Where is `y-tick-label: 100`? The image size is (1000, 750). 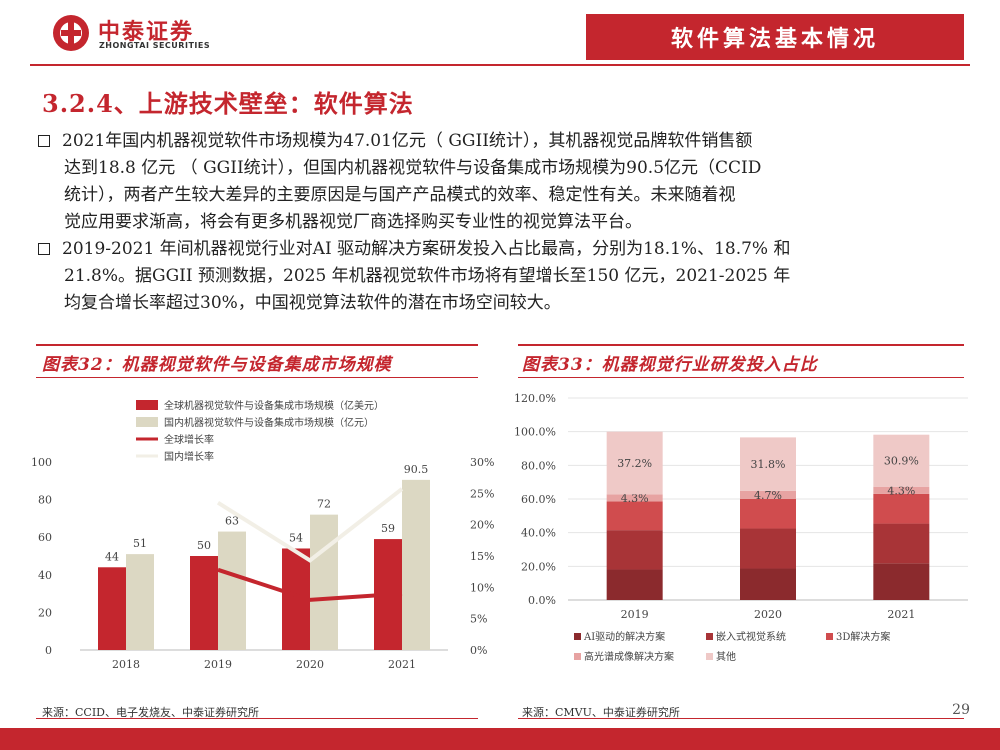
y-tick-label: 100 is located at coordinates (41, 462).